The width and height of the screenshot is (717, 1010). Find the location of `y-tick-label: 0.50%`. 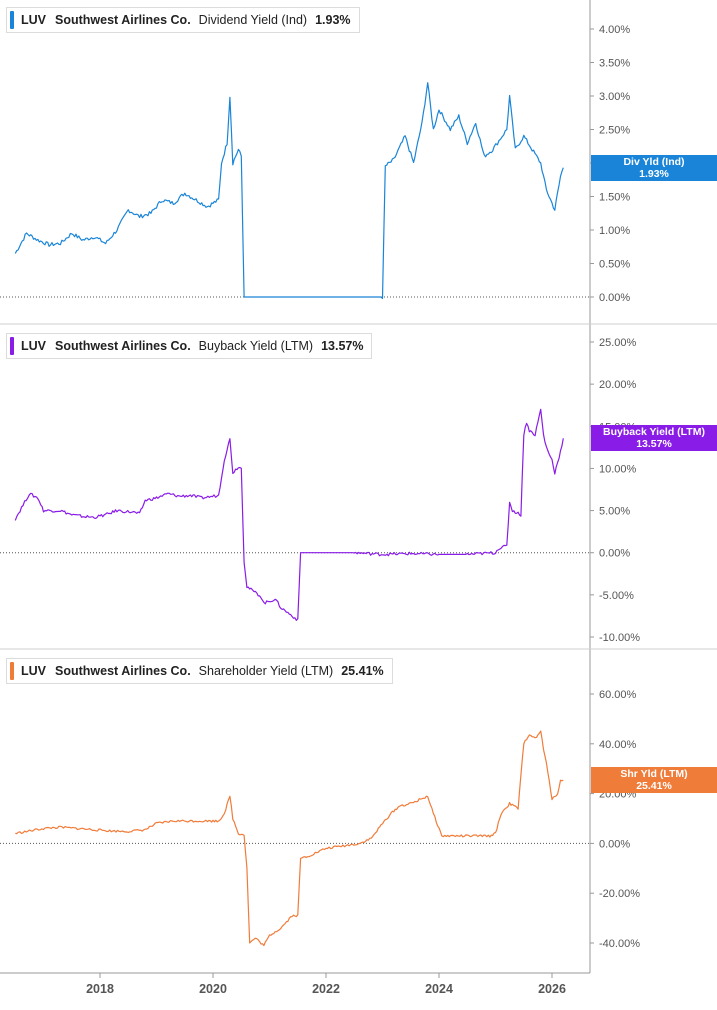

y-tick-label: 0.50% is located at coordinates (614, 265).